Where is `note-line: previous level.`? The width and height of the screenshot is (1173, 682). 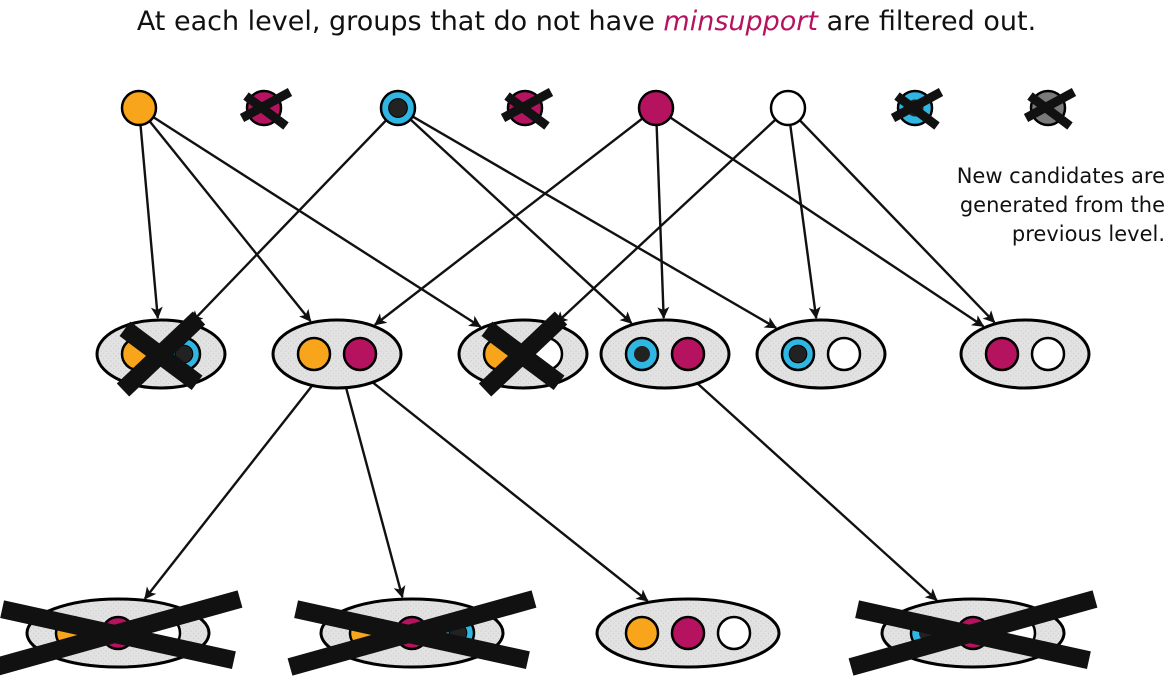
note-line: previous level. is located at coordinates (1088, 234).